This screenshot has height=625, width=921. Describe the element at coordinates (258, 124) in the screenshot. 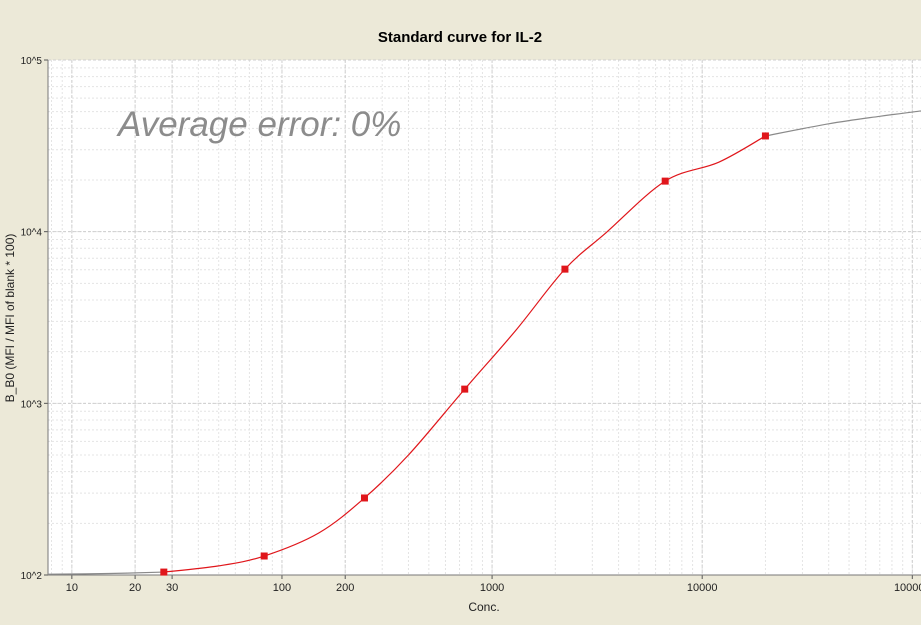

I see `annotation: Average error: 0%` at that location.